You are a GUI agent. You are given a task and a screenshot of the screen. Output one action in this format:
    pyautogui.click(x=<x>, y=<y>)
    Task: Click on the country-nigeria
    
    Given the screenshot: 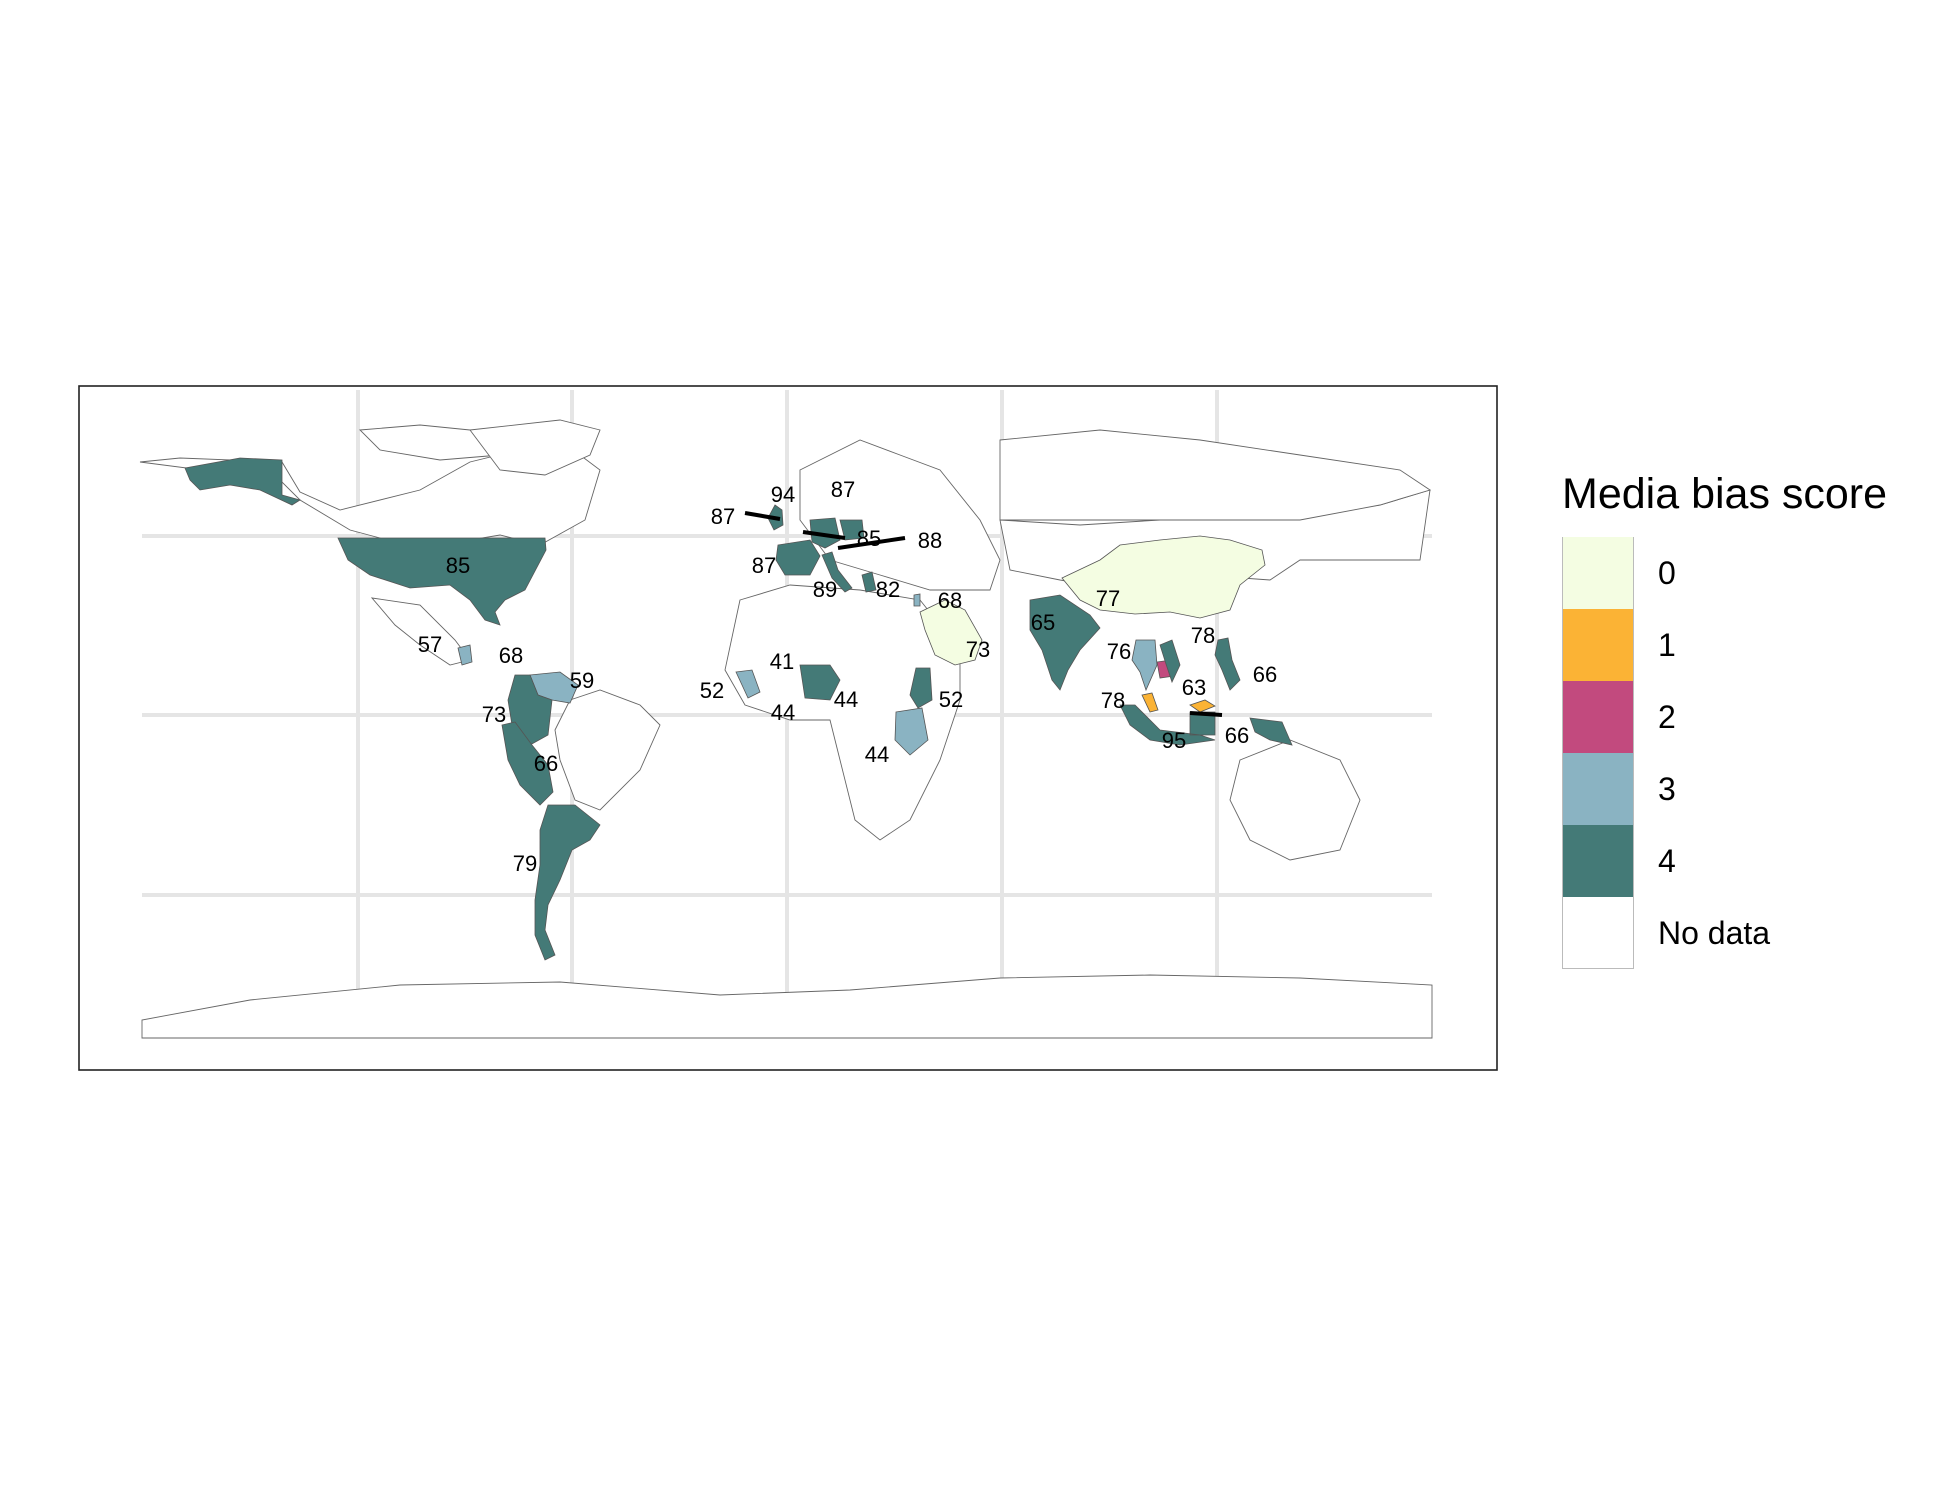 What is the action you would take?
    pyautogui.click(x=820, y=682)
    